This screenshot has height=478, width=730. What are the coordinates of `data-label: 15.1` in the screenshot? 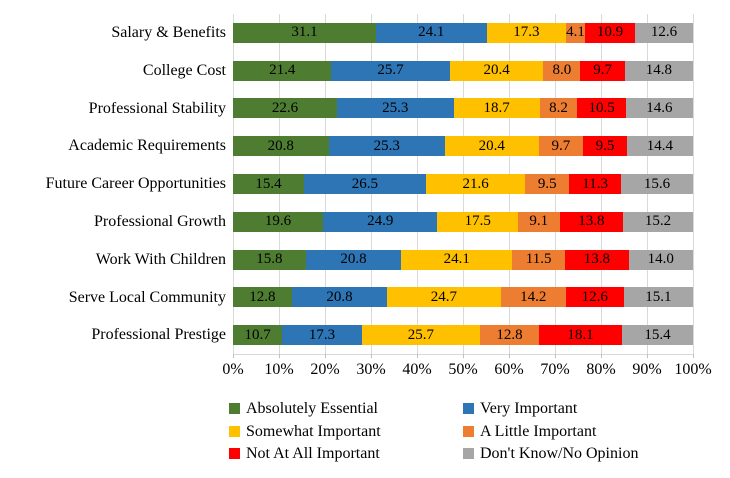 It's located at (658, 296).